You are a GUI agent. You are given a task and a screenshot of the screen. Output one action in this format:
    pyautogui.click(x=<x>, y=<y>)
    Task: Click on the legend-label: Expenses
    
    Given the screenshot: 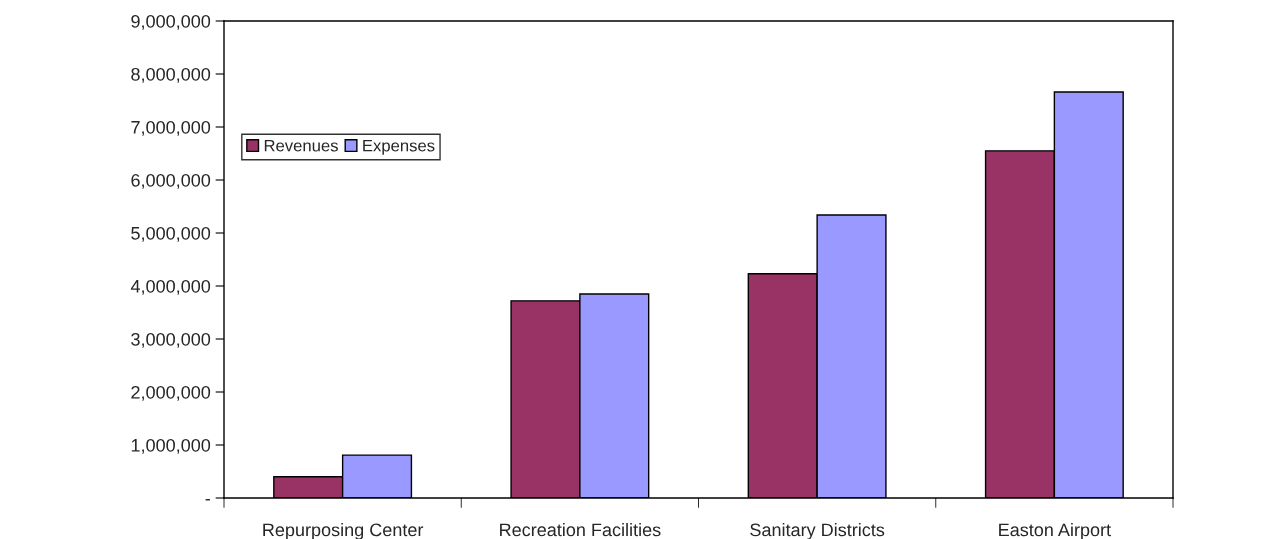 What is the action you would take?
    pyautogui.click(x=399, y=147)
    